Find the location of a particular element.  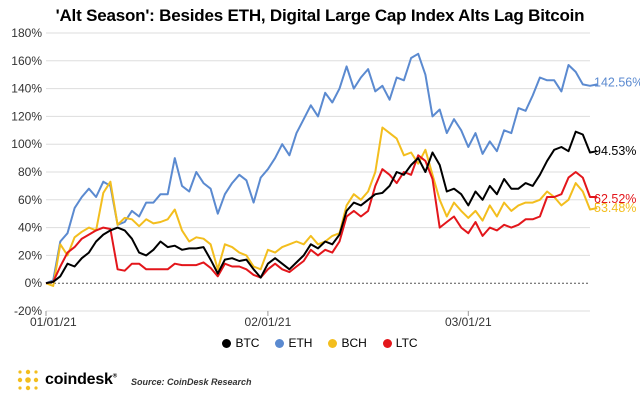

end-label-eth: 142.56% is located at coordinates (617, 82).